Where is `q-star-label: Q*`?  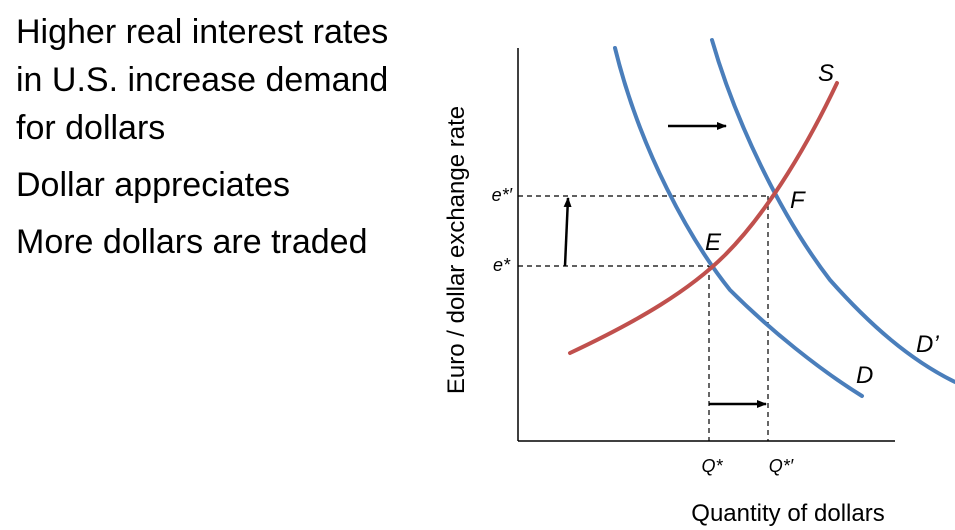
q-star-label: Q* is located at coordinates (712, 466).